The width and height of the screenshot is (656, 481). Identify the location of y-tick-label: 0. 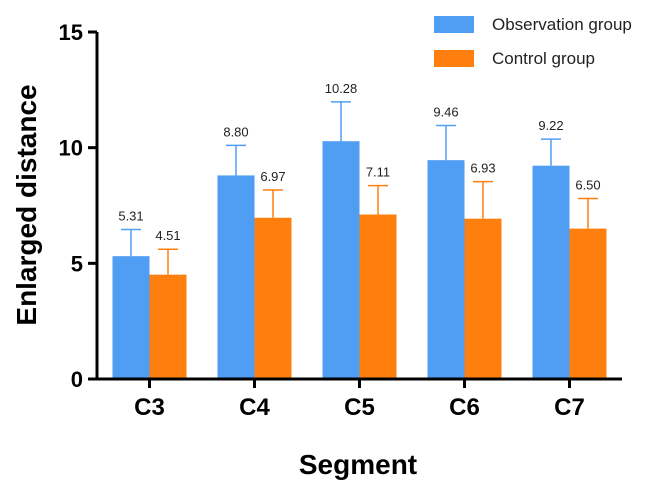
(77, 379).